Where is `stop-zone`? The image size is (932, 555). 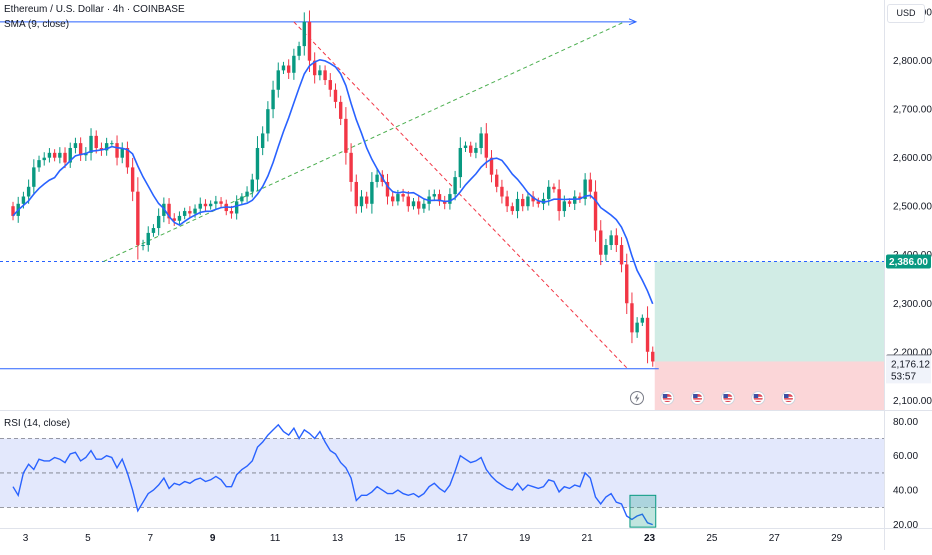
stop-zone is located at coordinates (769, 385).